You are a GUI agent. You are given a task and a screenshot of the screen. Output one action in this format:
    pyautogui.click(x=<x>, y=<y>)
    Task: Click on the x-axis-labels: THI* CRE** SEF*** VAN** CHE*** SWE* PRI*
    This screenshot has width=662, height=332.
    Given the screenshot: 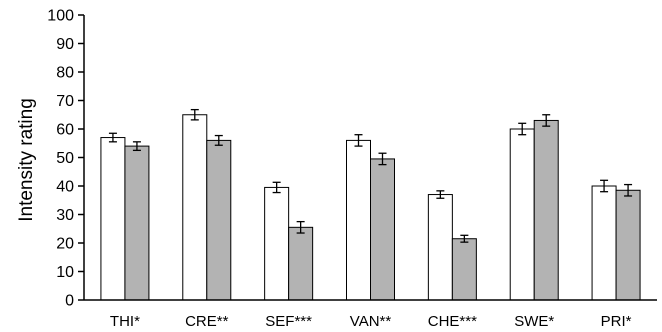 What is the action you would take?
    pyautogui.click(x=371, y=321)
    